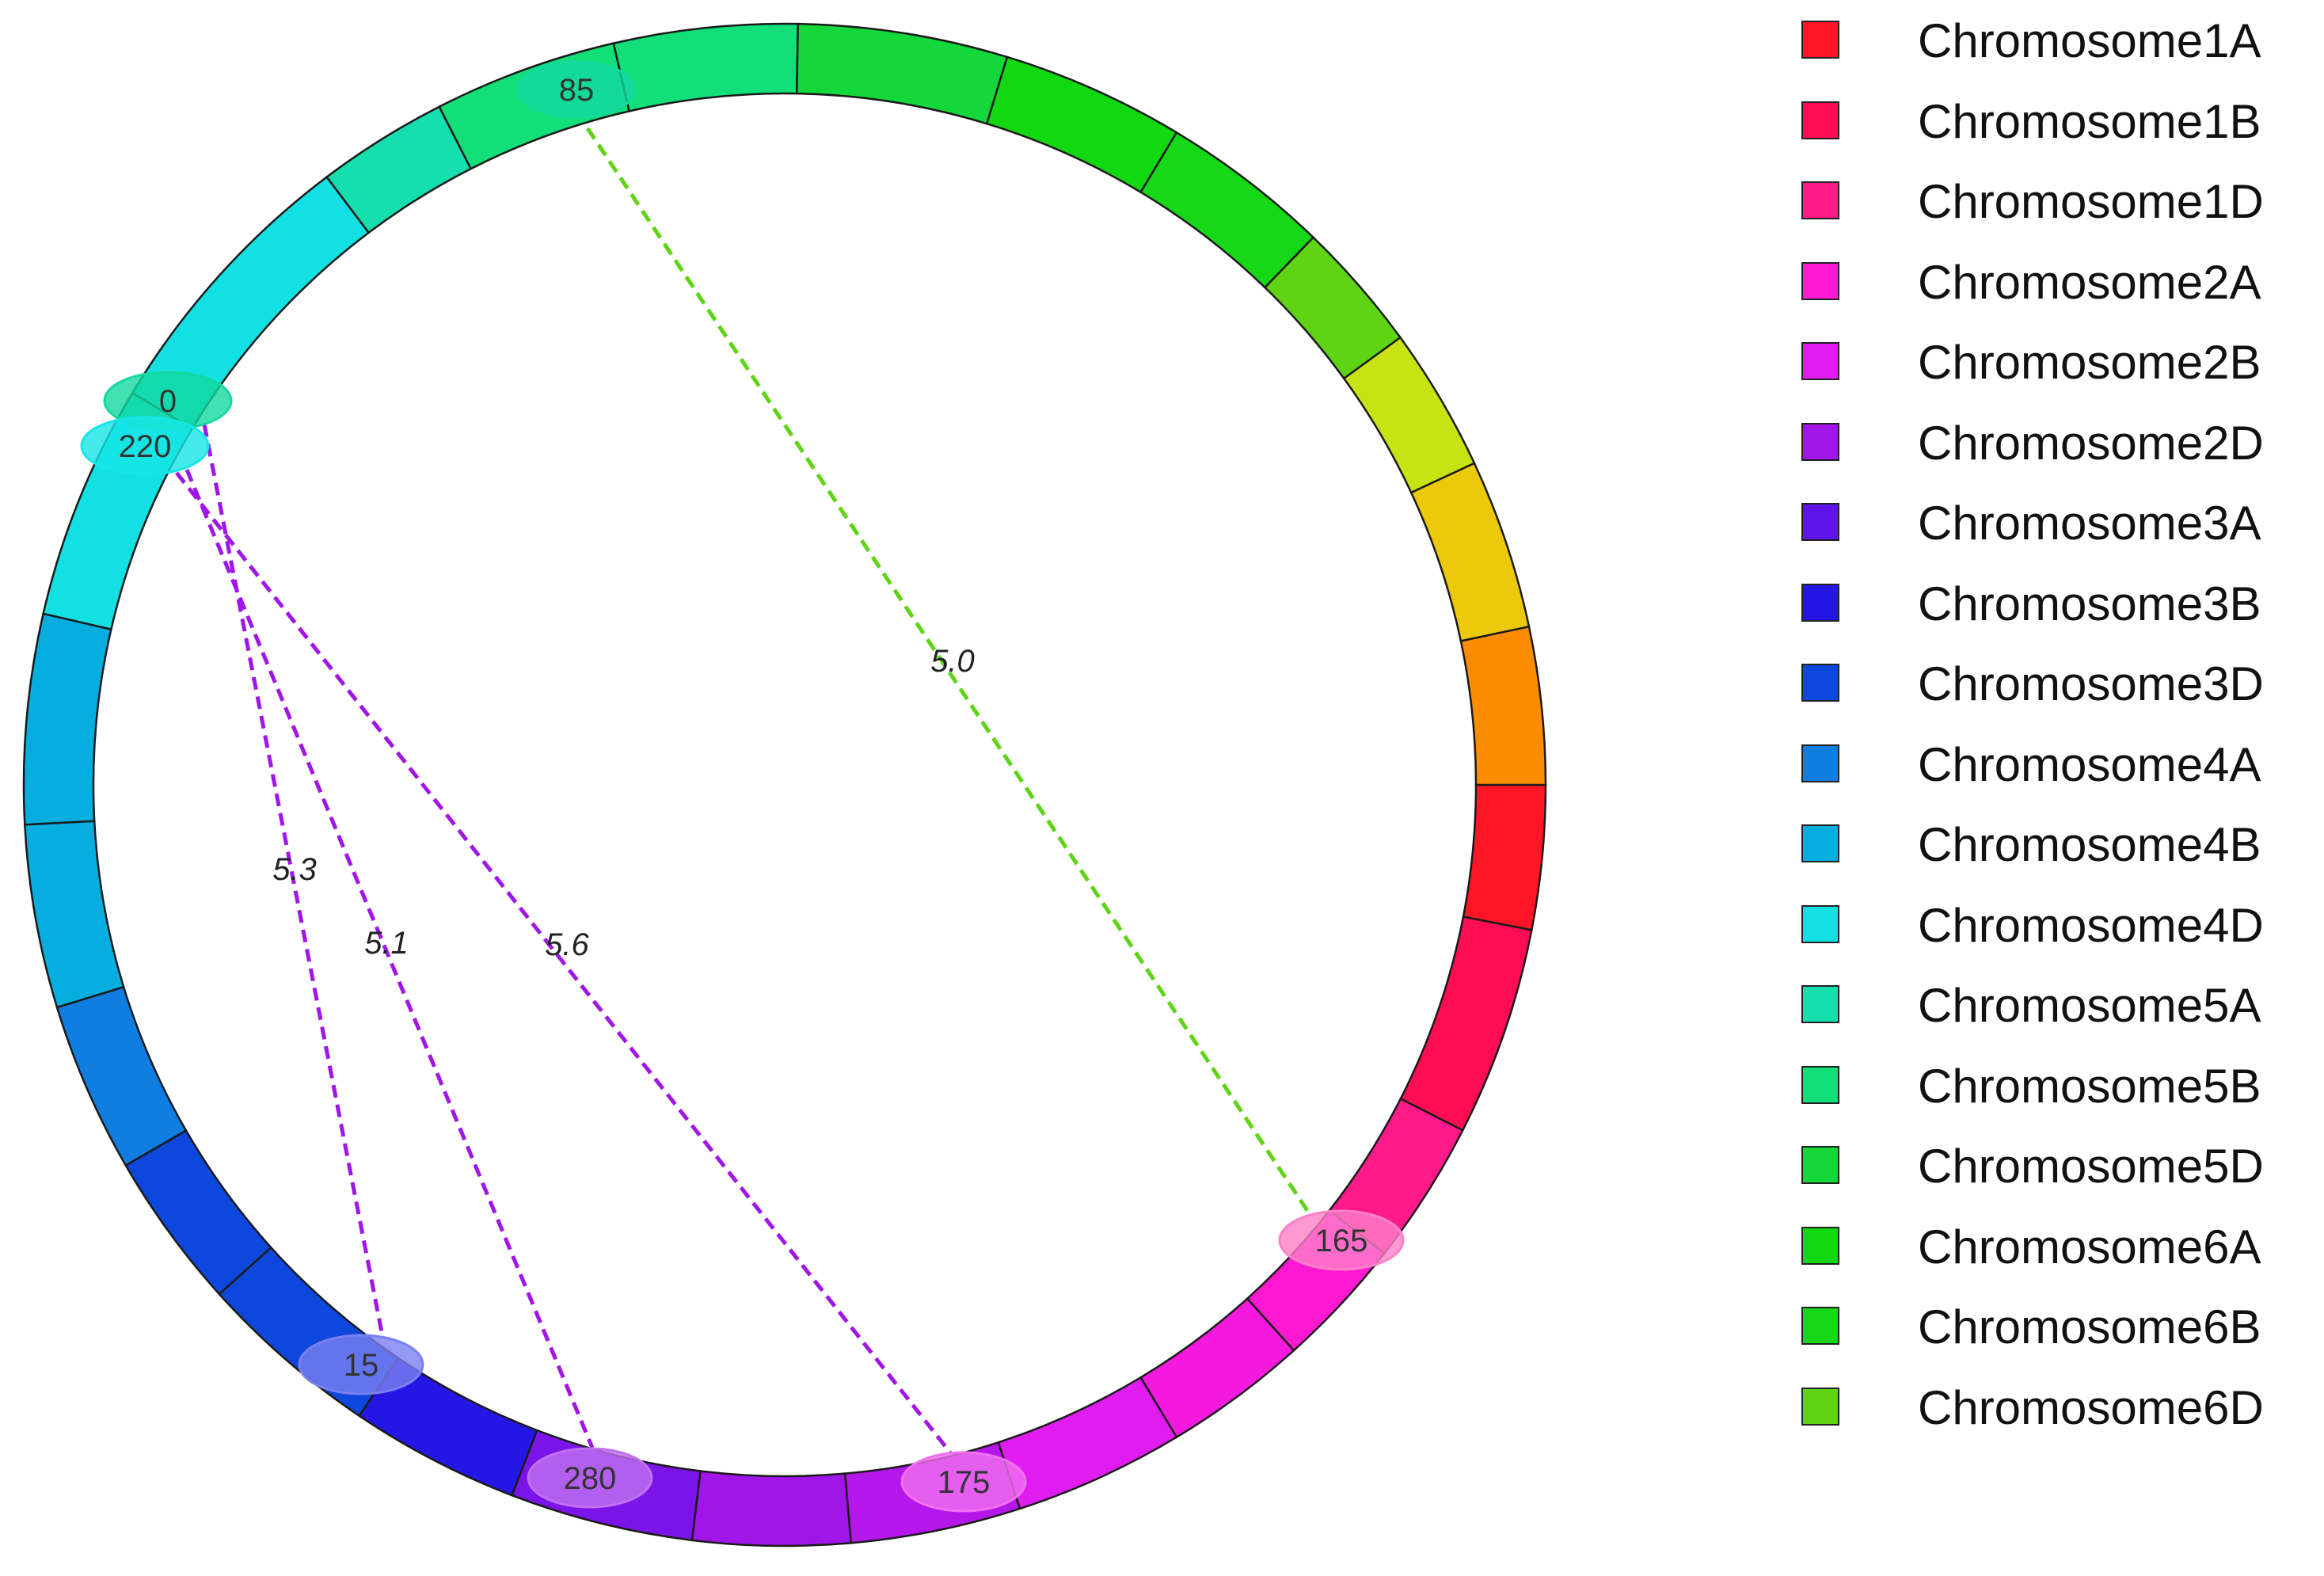  I want to click on legend-label: Chromosome3D, so click(2091, 684).